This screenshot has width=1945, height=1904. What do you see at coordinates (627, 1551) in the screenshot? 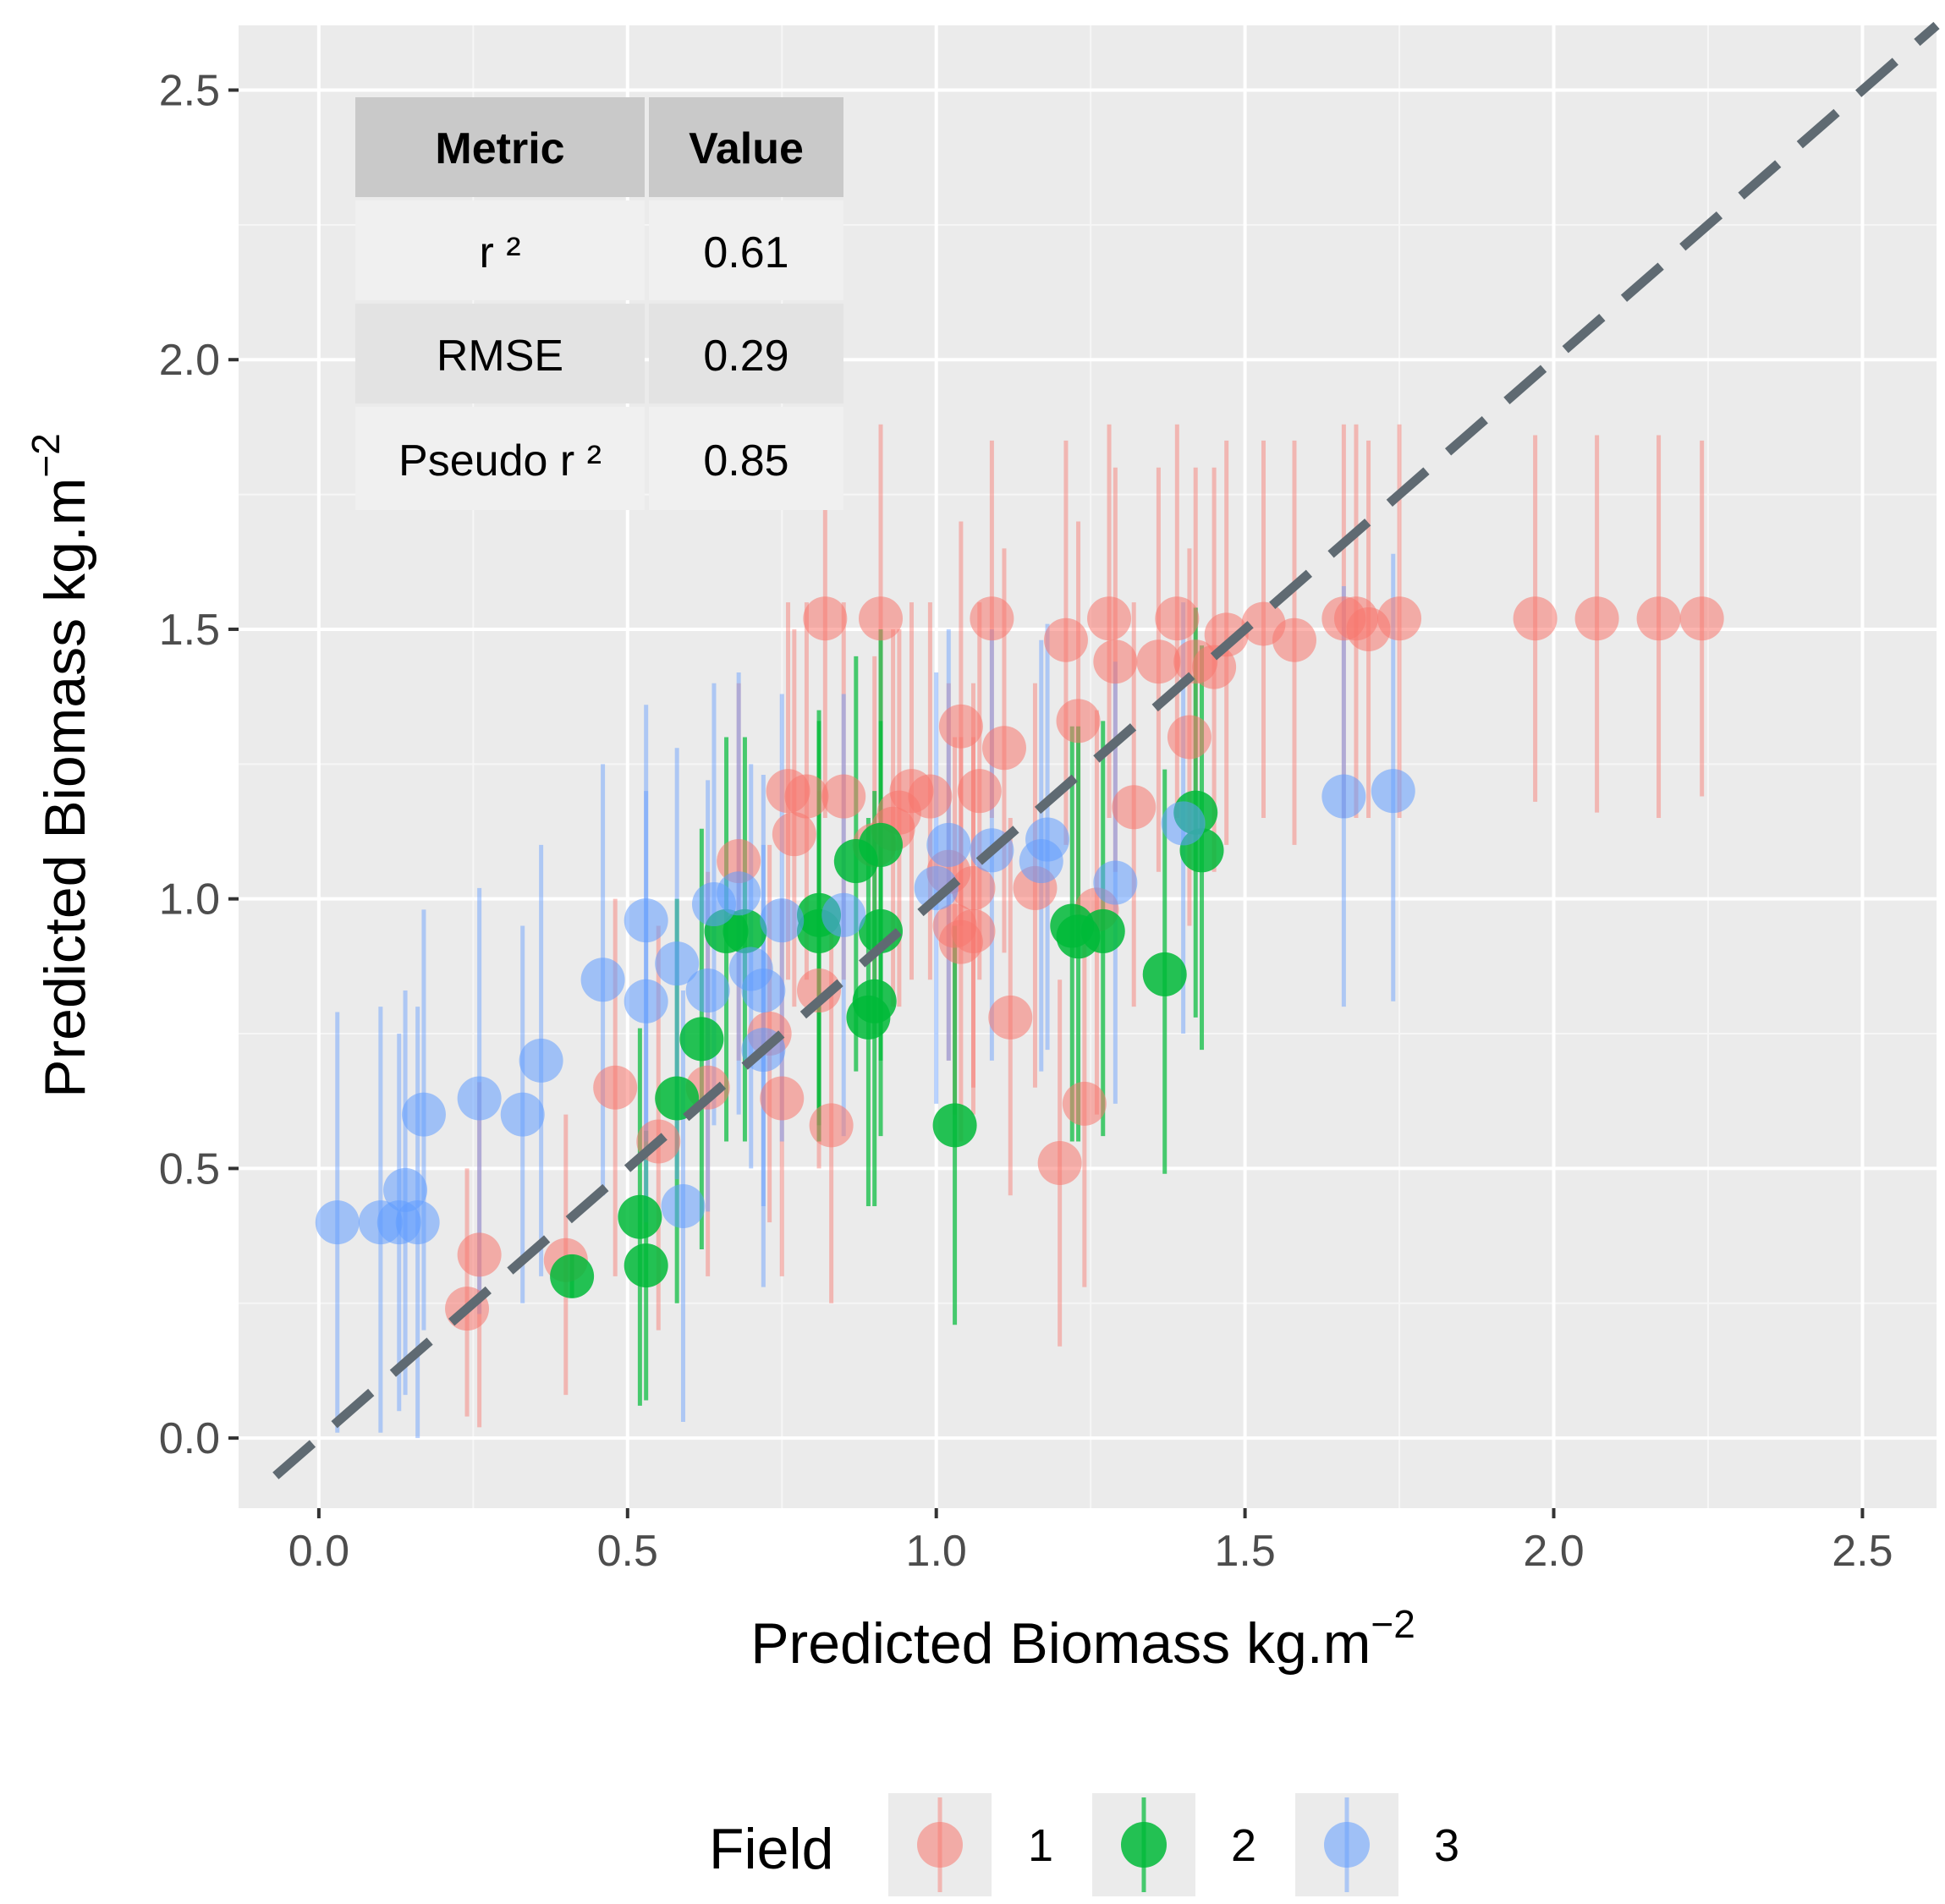
I see `x-tick-label: 0.5` at bounding box center [627, 1551].